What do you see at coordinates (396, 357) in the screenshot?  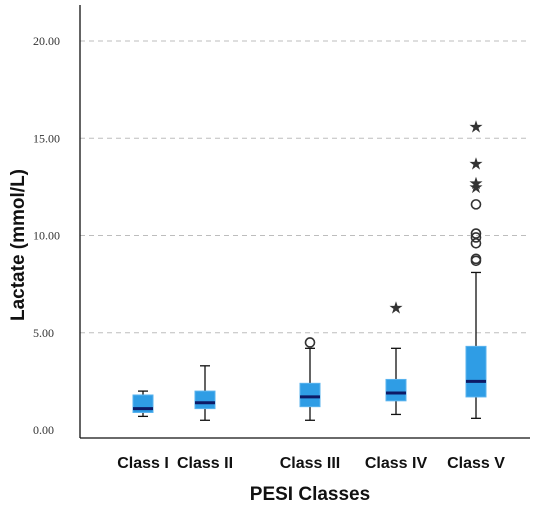 I see `box-plot-class-iv: ★` at bounding box center [396, 357].